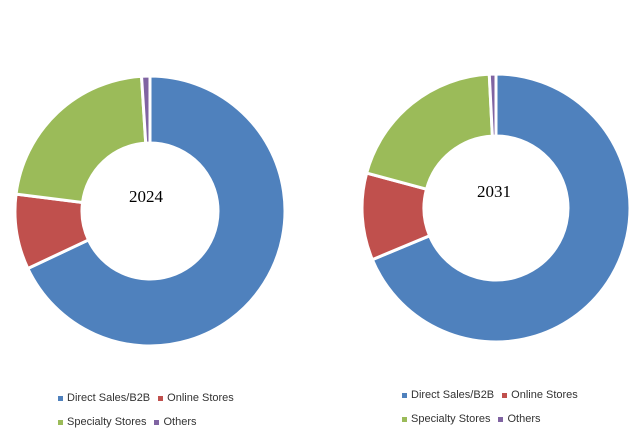  What do you see at coordinates (146, 196) in the screenshot?
I see `center-label-2024: 2024` at bounding box center [146, 196].